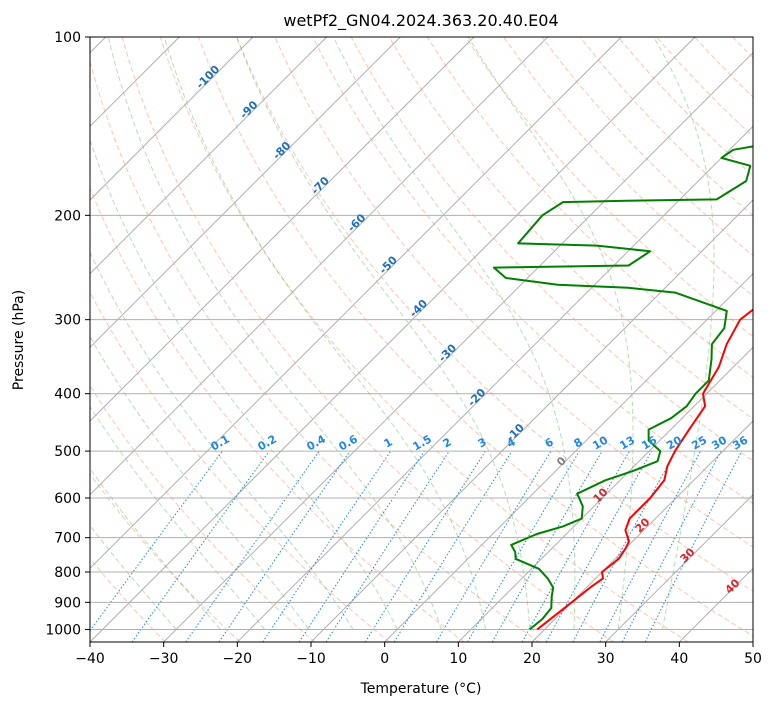  I want to click on y-axis: 100 200 300 400 500 600 700 800 900 1000, so click(67, 334).